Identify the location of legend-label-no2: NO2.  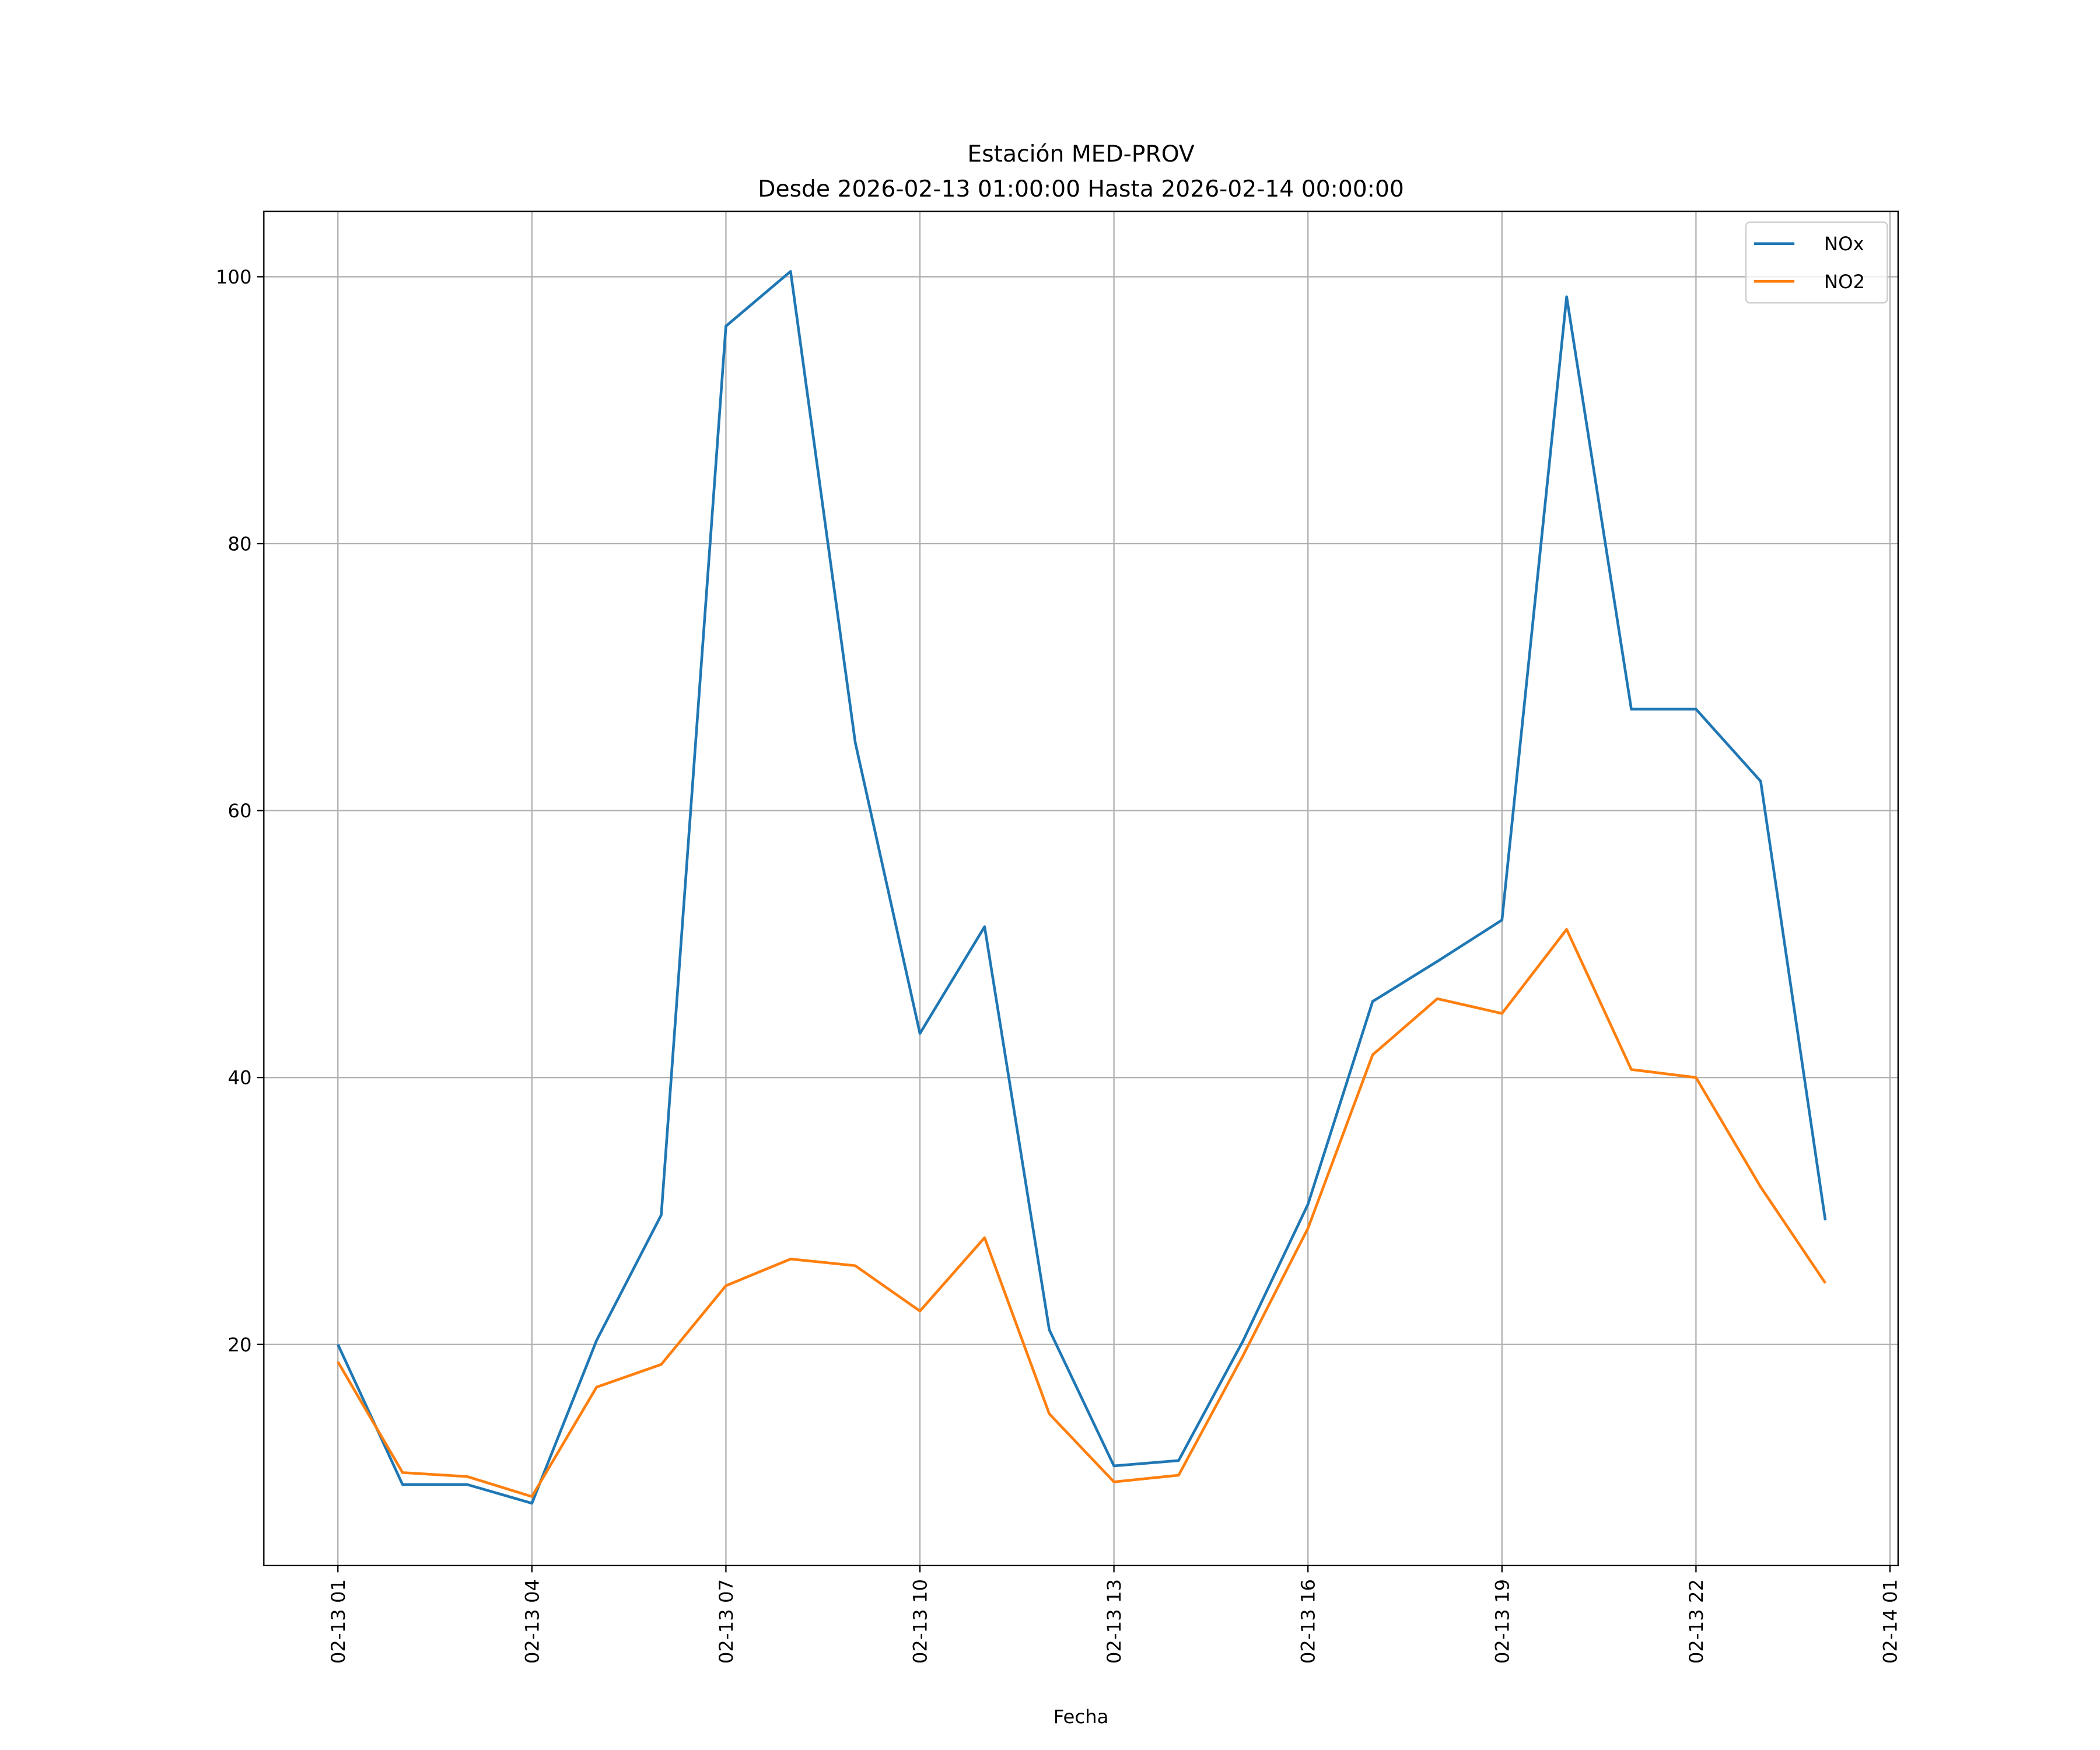
(1845, 282).